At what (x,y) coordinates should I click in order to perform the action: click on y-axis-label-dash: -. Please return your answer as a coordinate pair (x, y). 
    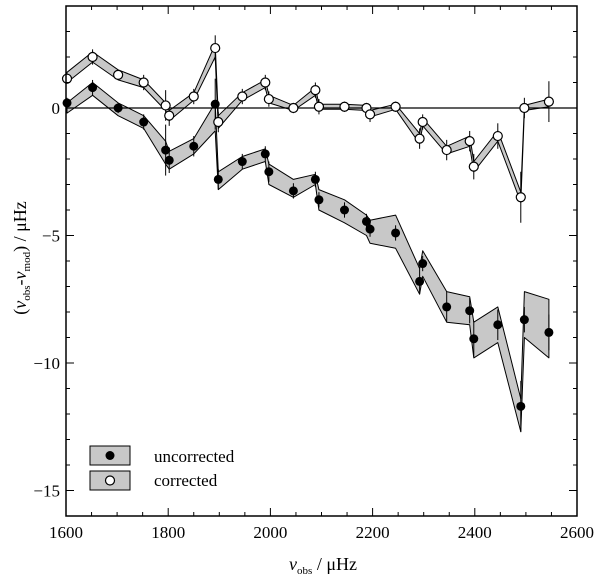
    Looking at the image, I should click on (20, 282).